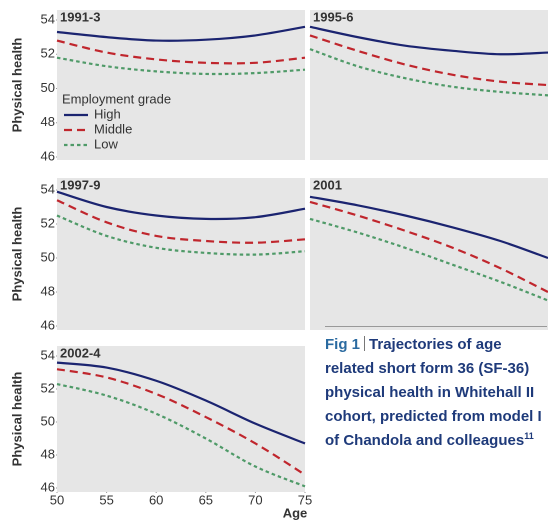 The height and width of the screenshot is (521, 548). What do you see at coordinates (106, 143) in the screenshot?
I see `legend-label: Low` at bounding box center [106, 143].